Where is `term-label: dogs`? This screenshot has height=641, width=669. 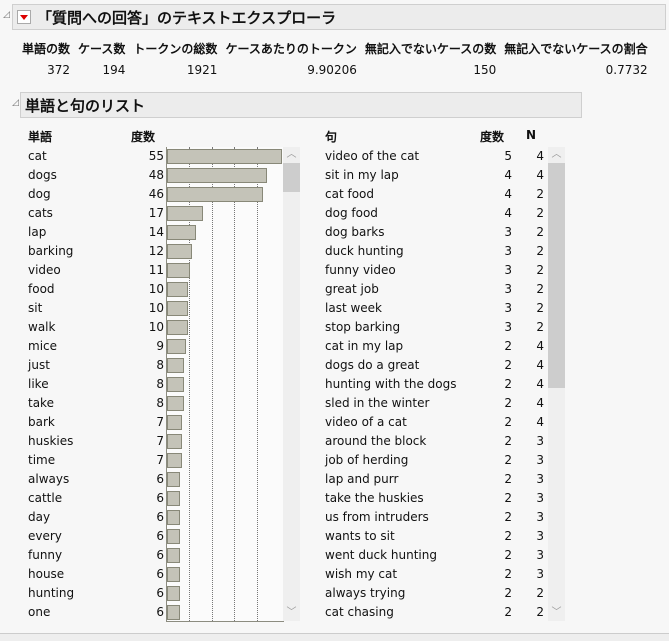
term-label: dogs is located at coordinates (42, 175).